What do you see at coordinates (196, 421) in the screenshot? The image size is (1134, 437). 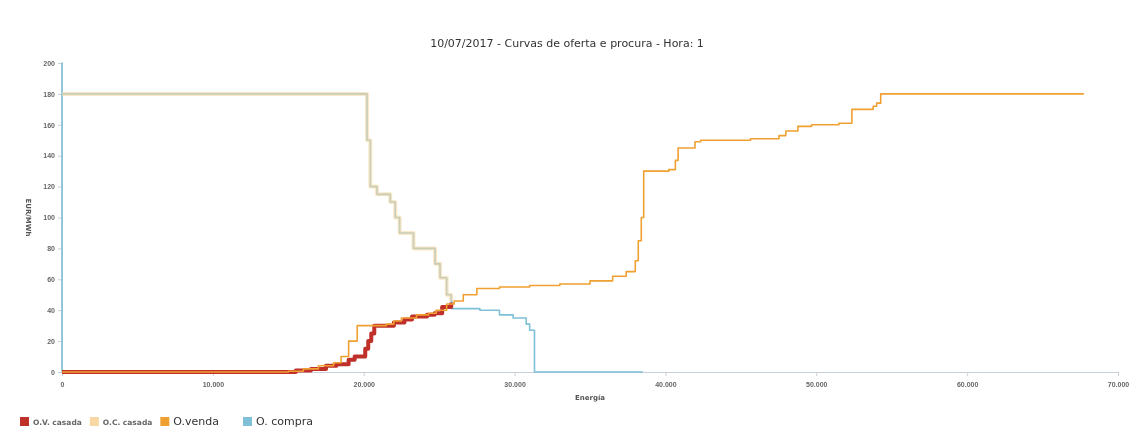 I see `legend-label: O.venda` at bounding box center [196, 421].